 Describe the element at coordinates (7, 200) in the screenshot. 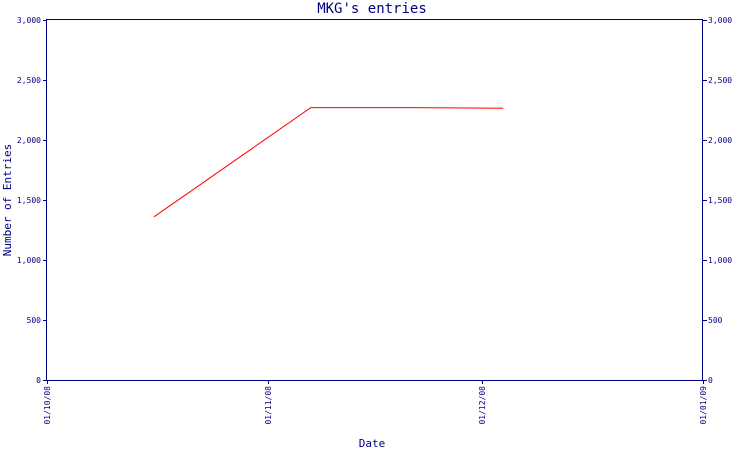

I see `y-axis-label: Number of Entries` at that location.